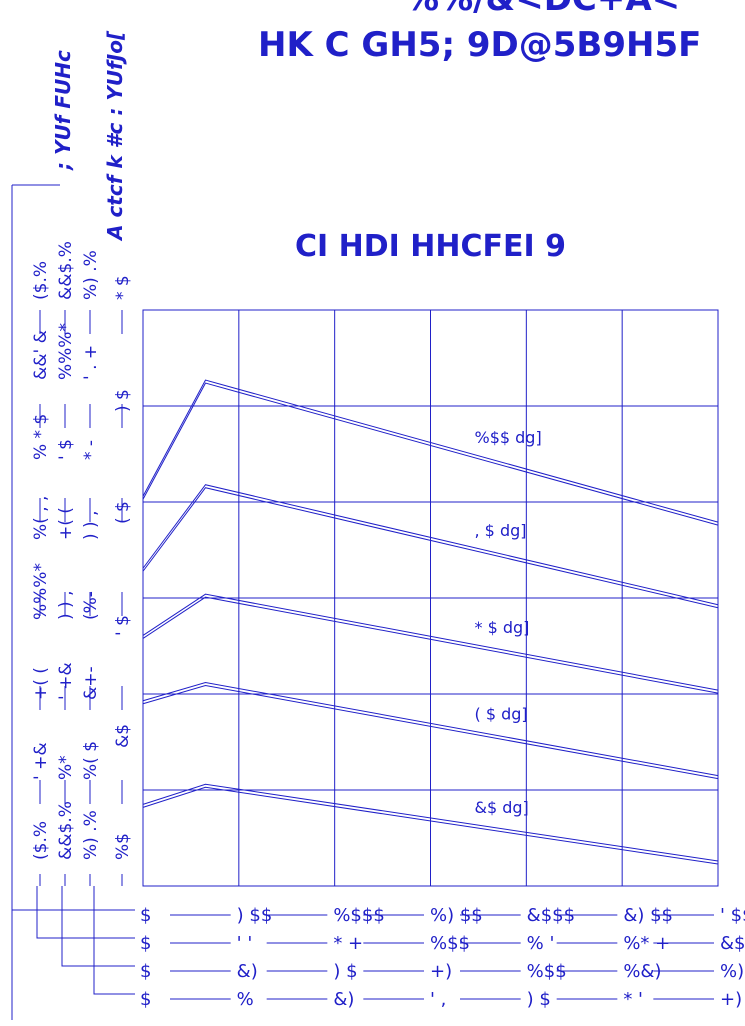  What do you see at coordinates (502, 807) in the screenshot?
I see `series-label: &$ dg]` at bounding box center [502, 807].